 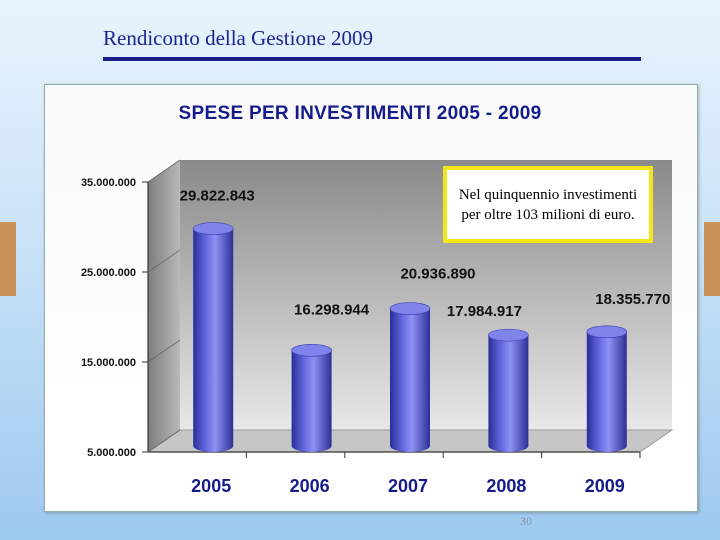 I want to click on chart-title: SPESE PER INVESTIMENTI 2005 - 2009, so click(x=360, y=113).